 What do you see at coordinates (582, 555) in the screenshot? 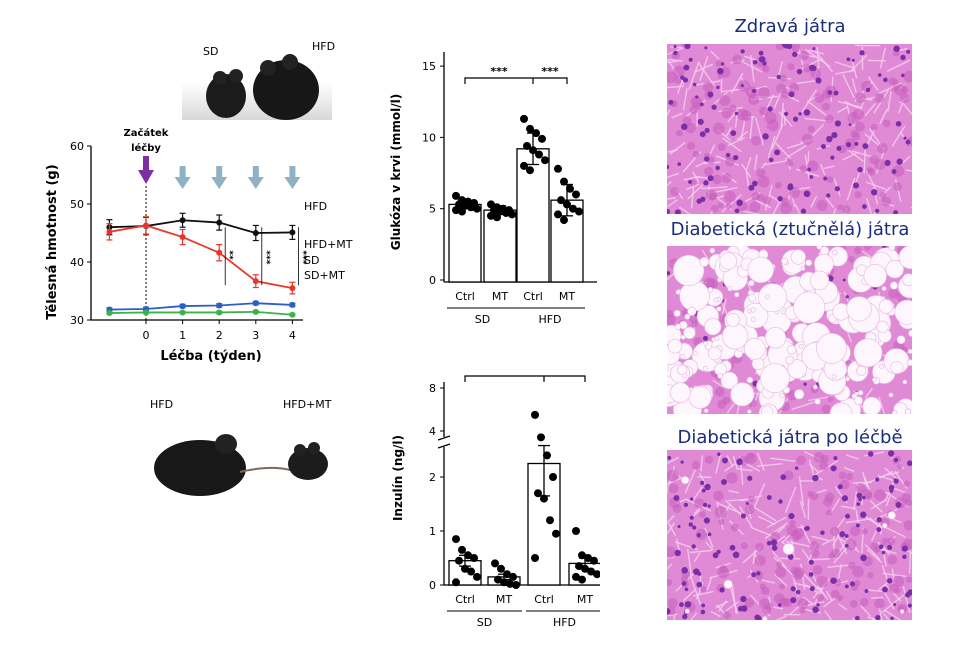
I see `insulin-data-point` at bounding box center [582, 555].